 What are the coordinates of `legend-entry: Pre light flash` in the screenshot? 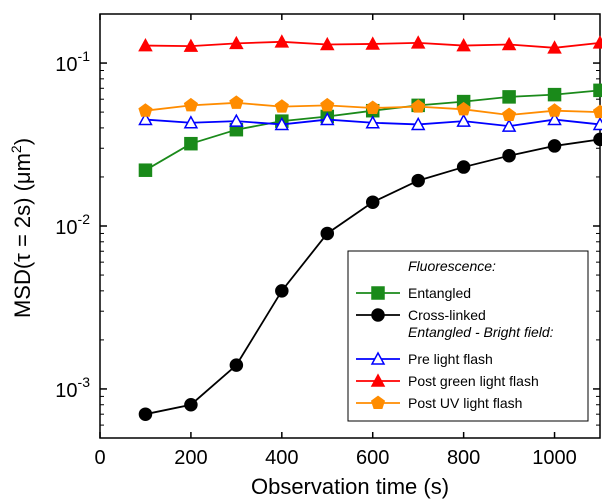 It's located at (424, 359).